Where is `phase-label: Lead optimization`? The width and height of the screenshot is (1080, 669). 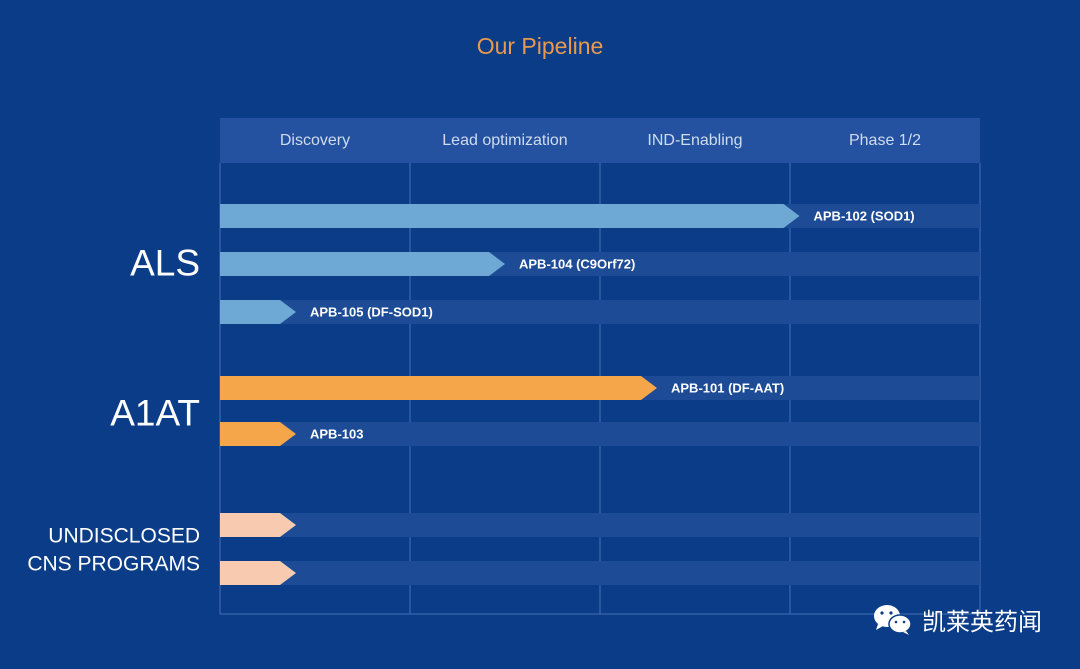
phase-label: Lead optimization is located at coordinates (504, 140).